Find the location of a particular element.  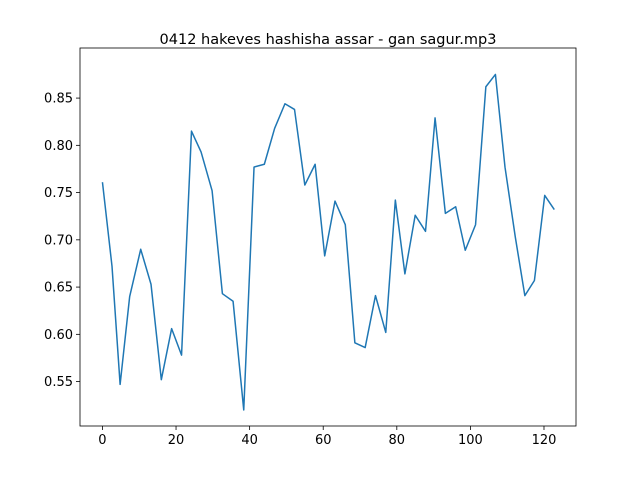

y-tick-label: 0.55 is located at coordinates (58, 382).